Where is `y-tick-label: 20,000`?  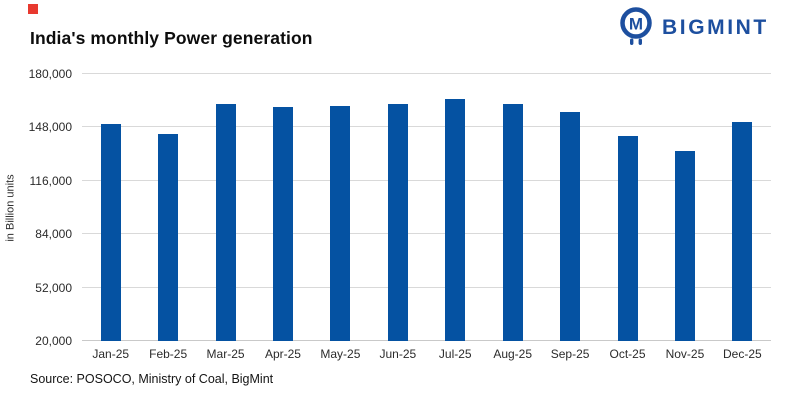
y-tick-label: 20,000 is located at coordinates (53, 341).